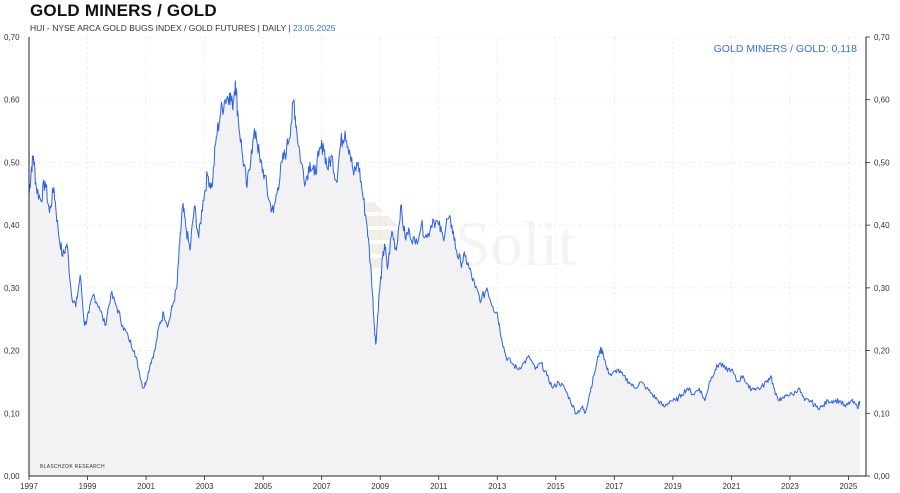  What do you see at coordinates (882, 351) in the screenshot?
I see `y-tick-label-right: 0,20` at bounding box center [882, 351].